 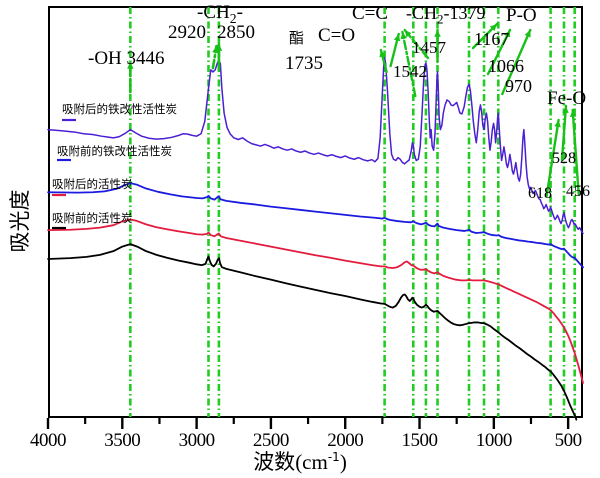 I want to click on x-axis-unit-close: ), so click(x=343, y=462).